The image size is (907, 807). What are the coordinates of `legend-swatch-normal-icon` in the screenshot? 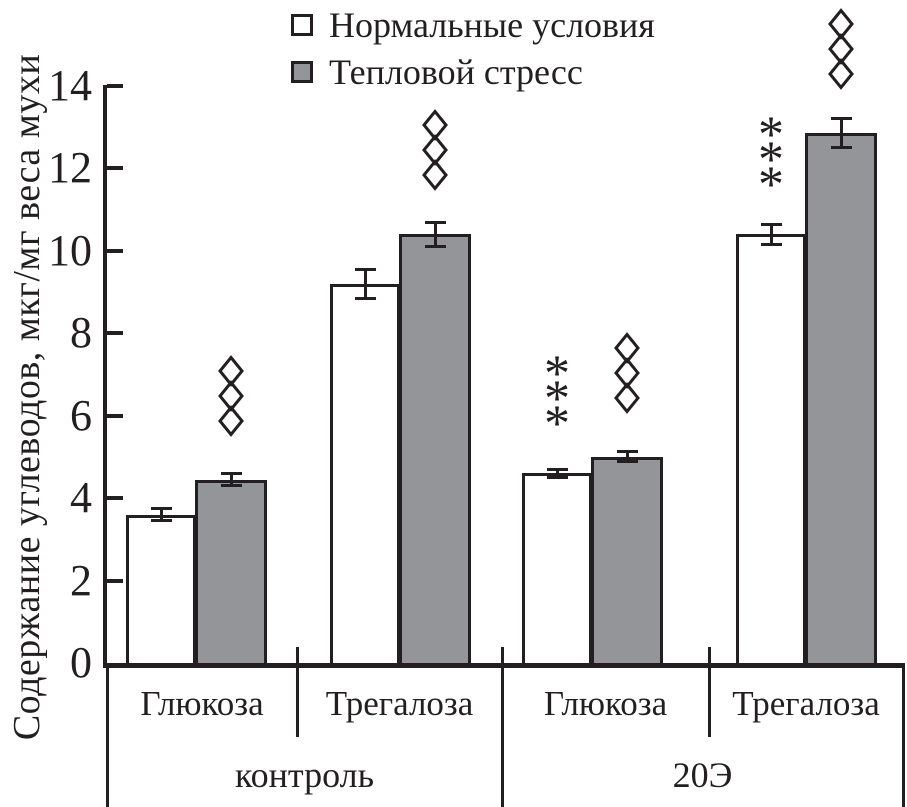 It's located at (302, 24).